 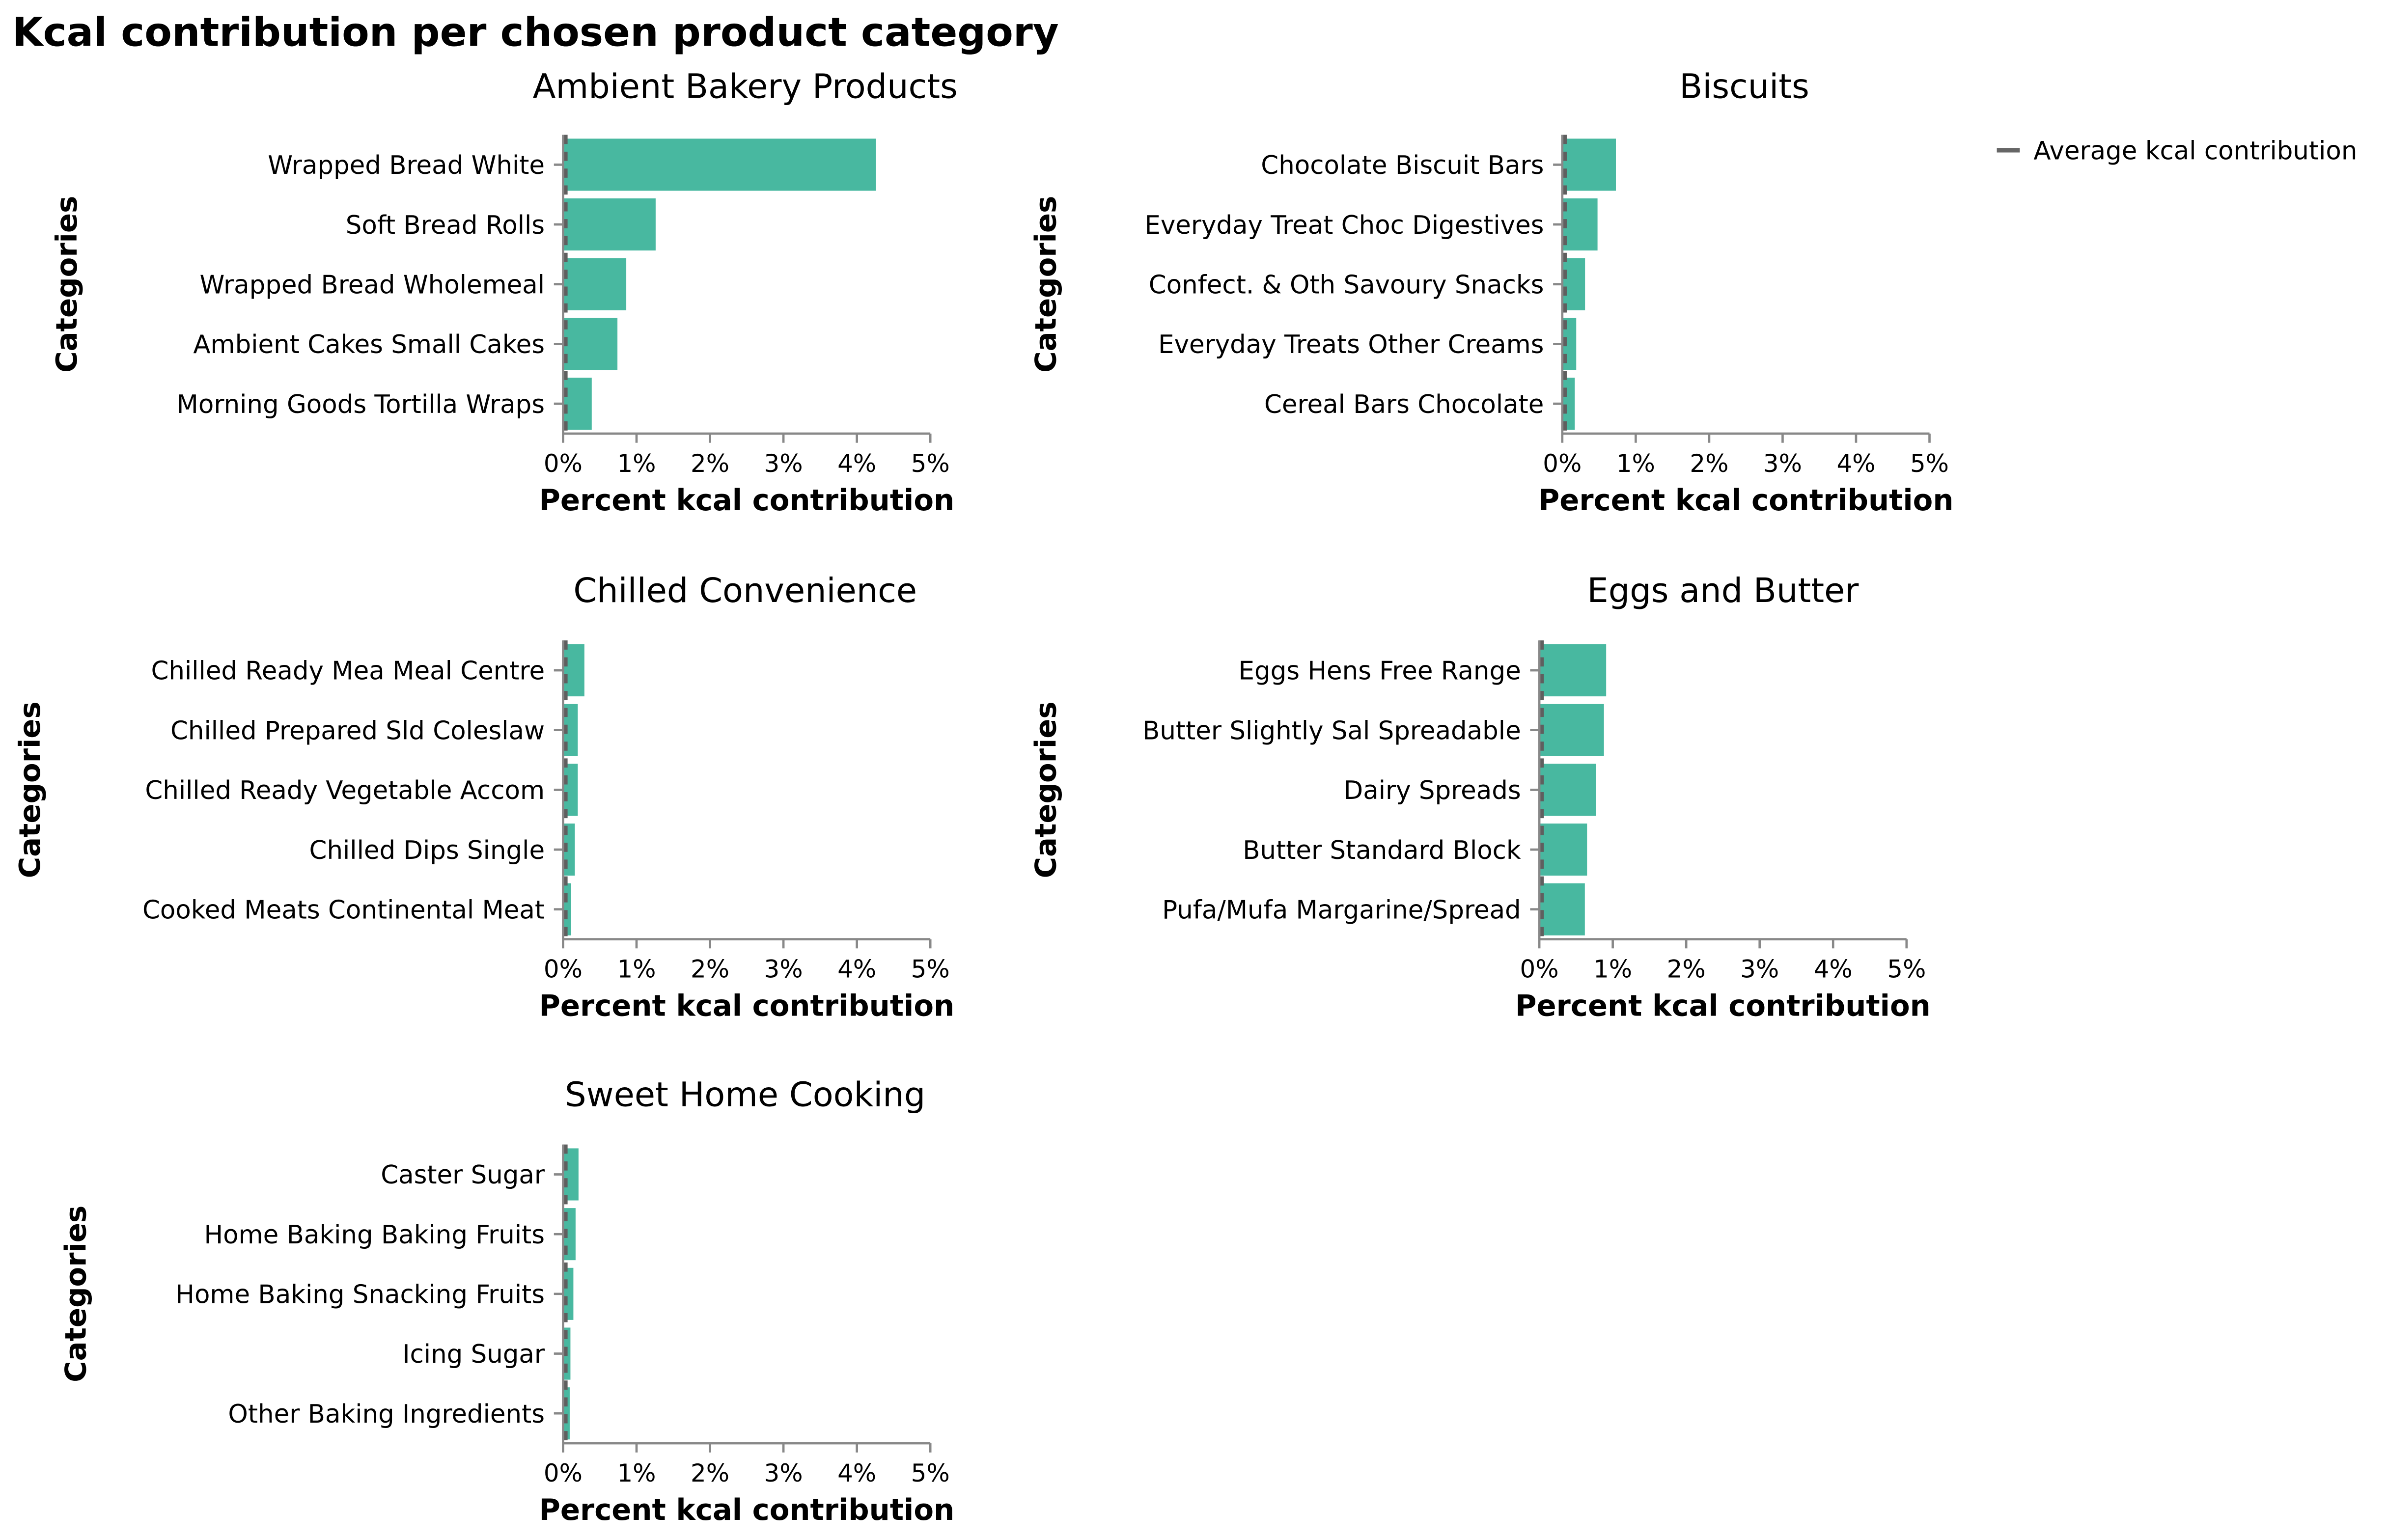 What do you see at coordinates (386, 1414) in the screenshot?
I see `category-label: Other Baking Ingredients` at bounding box center [386, 1414].